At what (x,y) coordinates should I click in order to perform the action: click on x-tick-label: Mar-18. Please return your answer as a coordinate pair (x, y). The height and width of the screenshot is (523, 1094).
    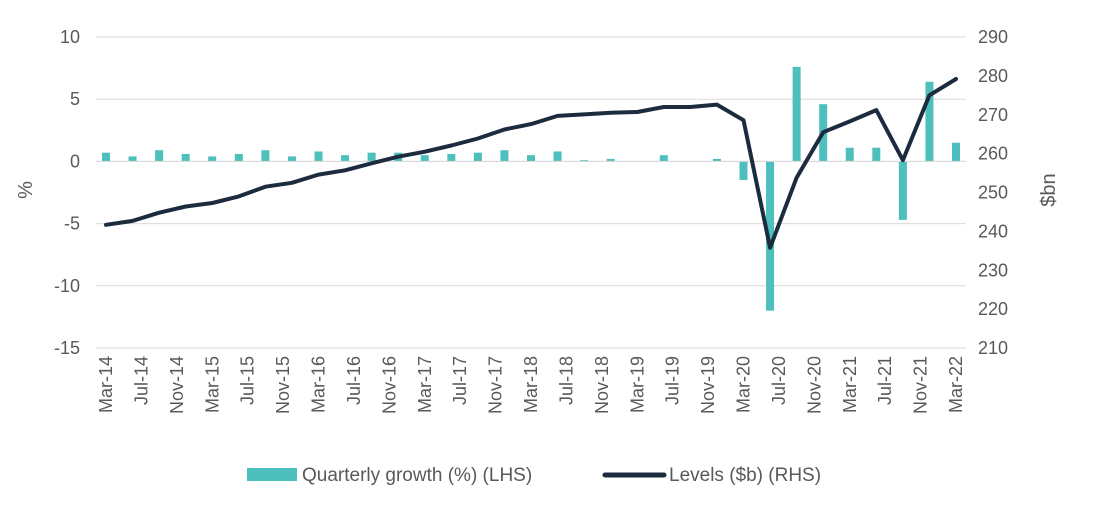
    Looking at the image, I should click on (531, 384).